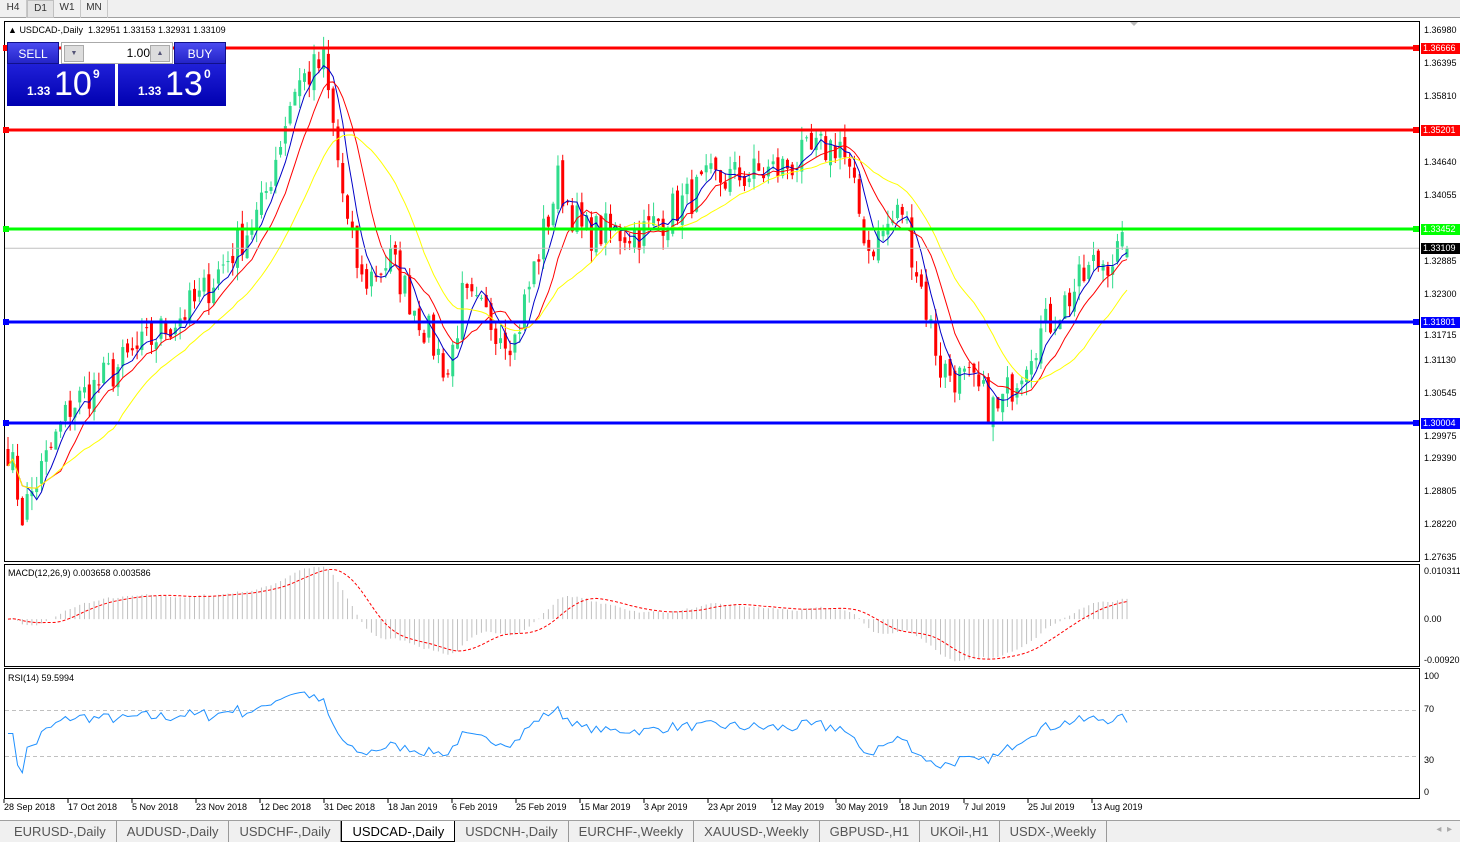  Describe the element at coordinates (138, 53) in the screenshot. I see `lot-value: 1.00` at that location.